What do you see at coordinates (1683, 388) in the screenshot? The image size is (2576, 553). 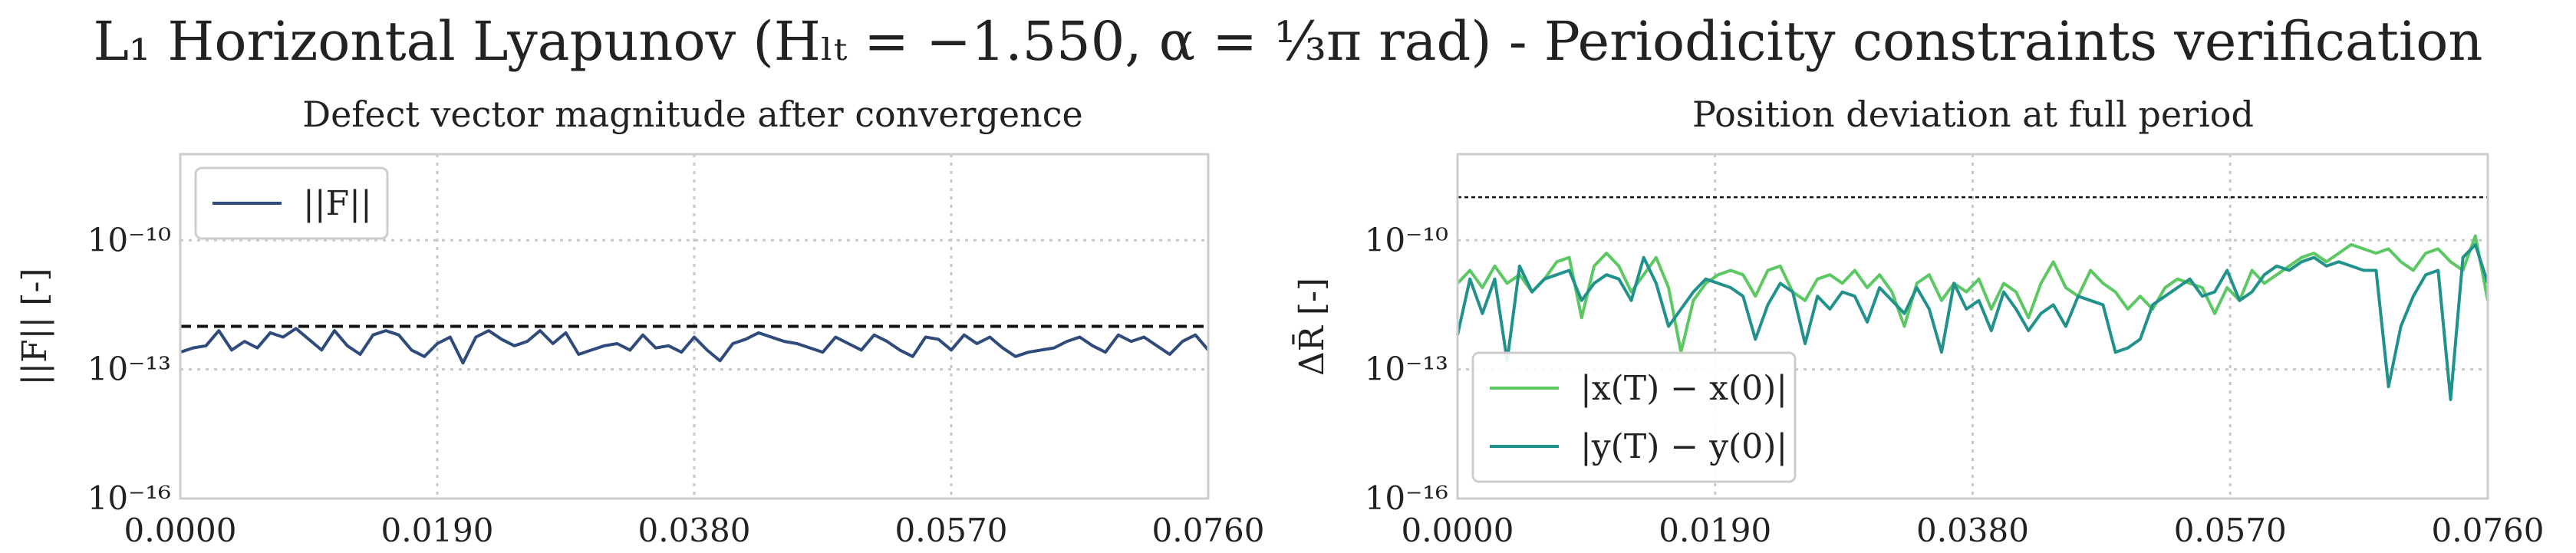 I see `right-legend-label: |x(T) − x(0)|` at bounding box center [1683, 388].